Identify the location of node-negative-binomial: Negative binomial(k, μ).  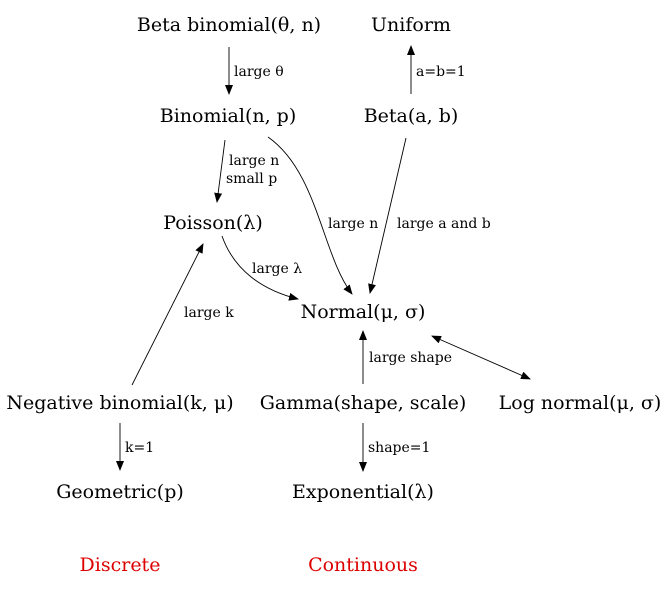
(119, 403).